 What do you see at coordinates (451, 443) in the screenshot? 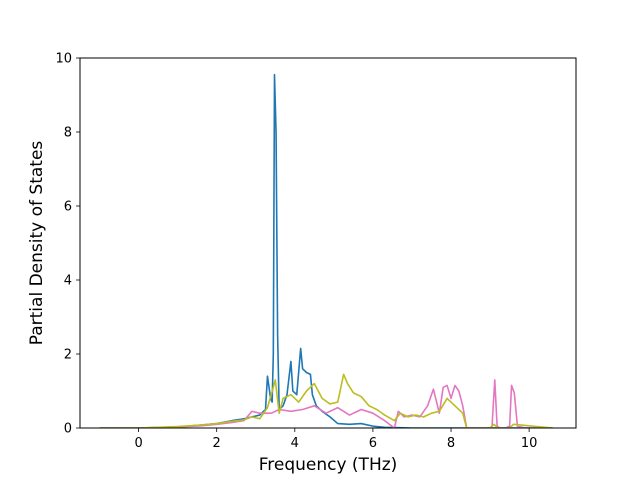
I see `x-tick-label: 8` at bounding box center [451, 443].